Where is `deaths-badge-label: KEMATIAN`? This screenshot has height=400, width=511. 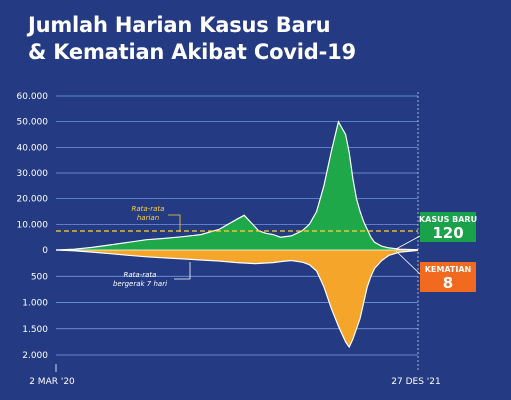
deaths-badge-label: KEMATIAN is located at coordinates (448, 269).